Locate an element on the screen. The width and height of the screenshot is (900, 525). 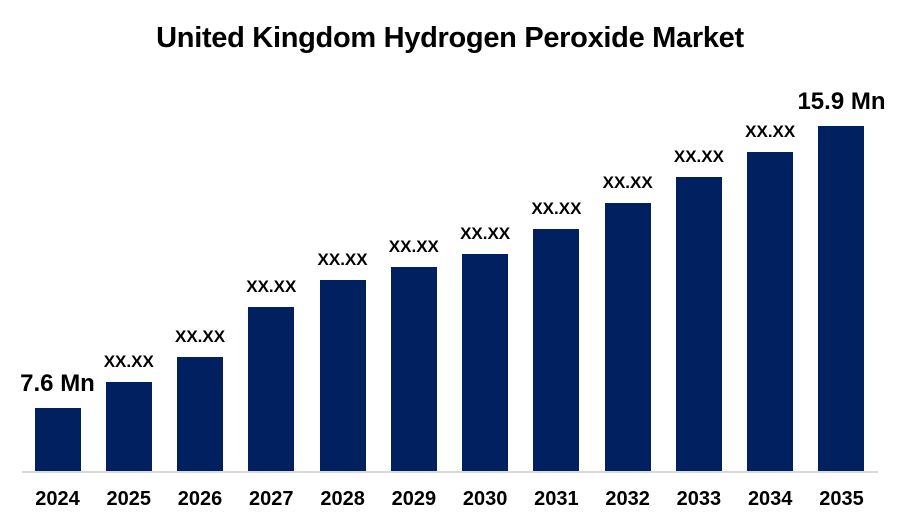
bar-group-2026: XX.XX 2026 is located at coordinates (200, 262).